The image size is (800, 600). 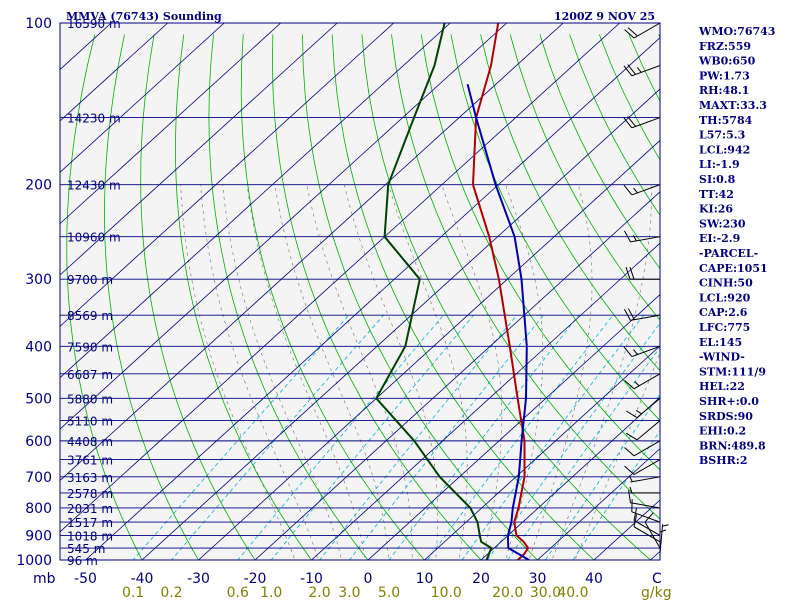 I want to click on temperature-tick-label: -40, so click(x=142, y=579).